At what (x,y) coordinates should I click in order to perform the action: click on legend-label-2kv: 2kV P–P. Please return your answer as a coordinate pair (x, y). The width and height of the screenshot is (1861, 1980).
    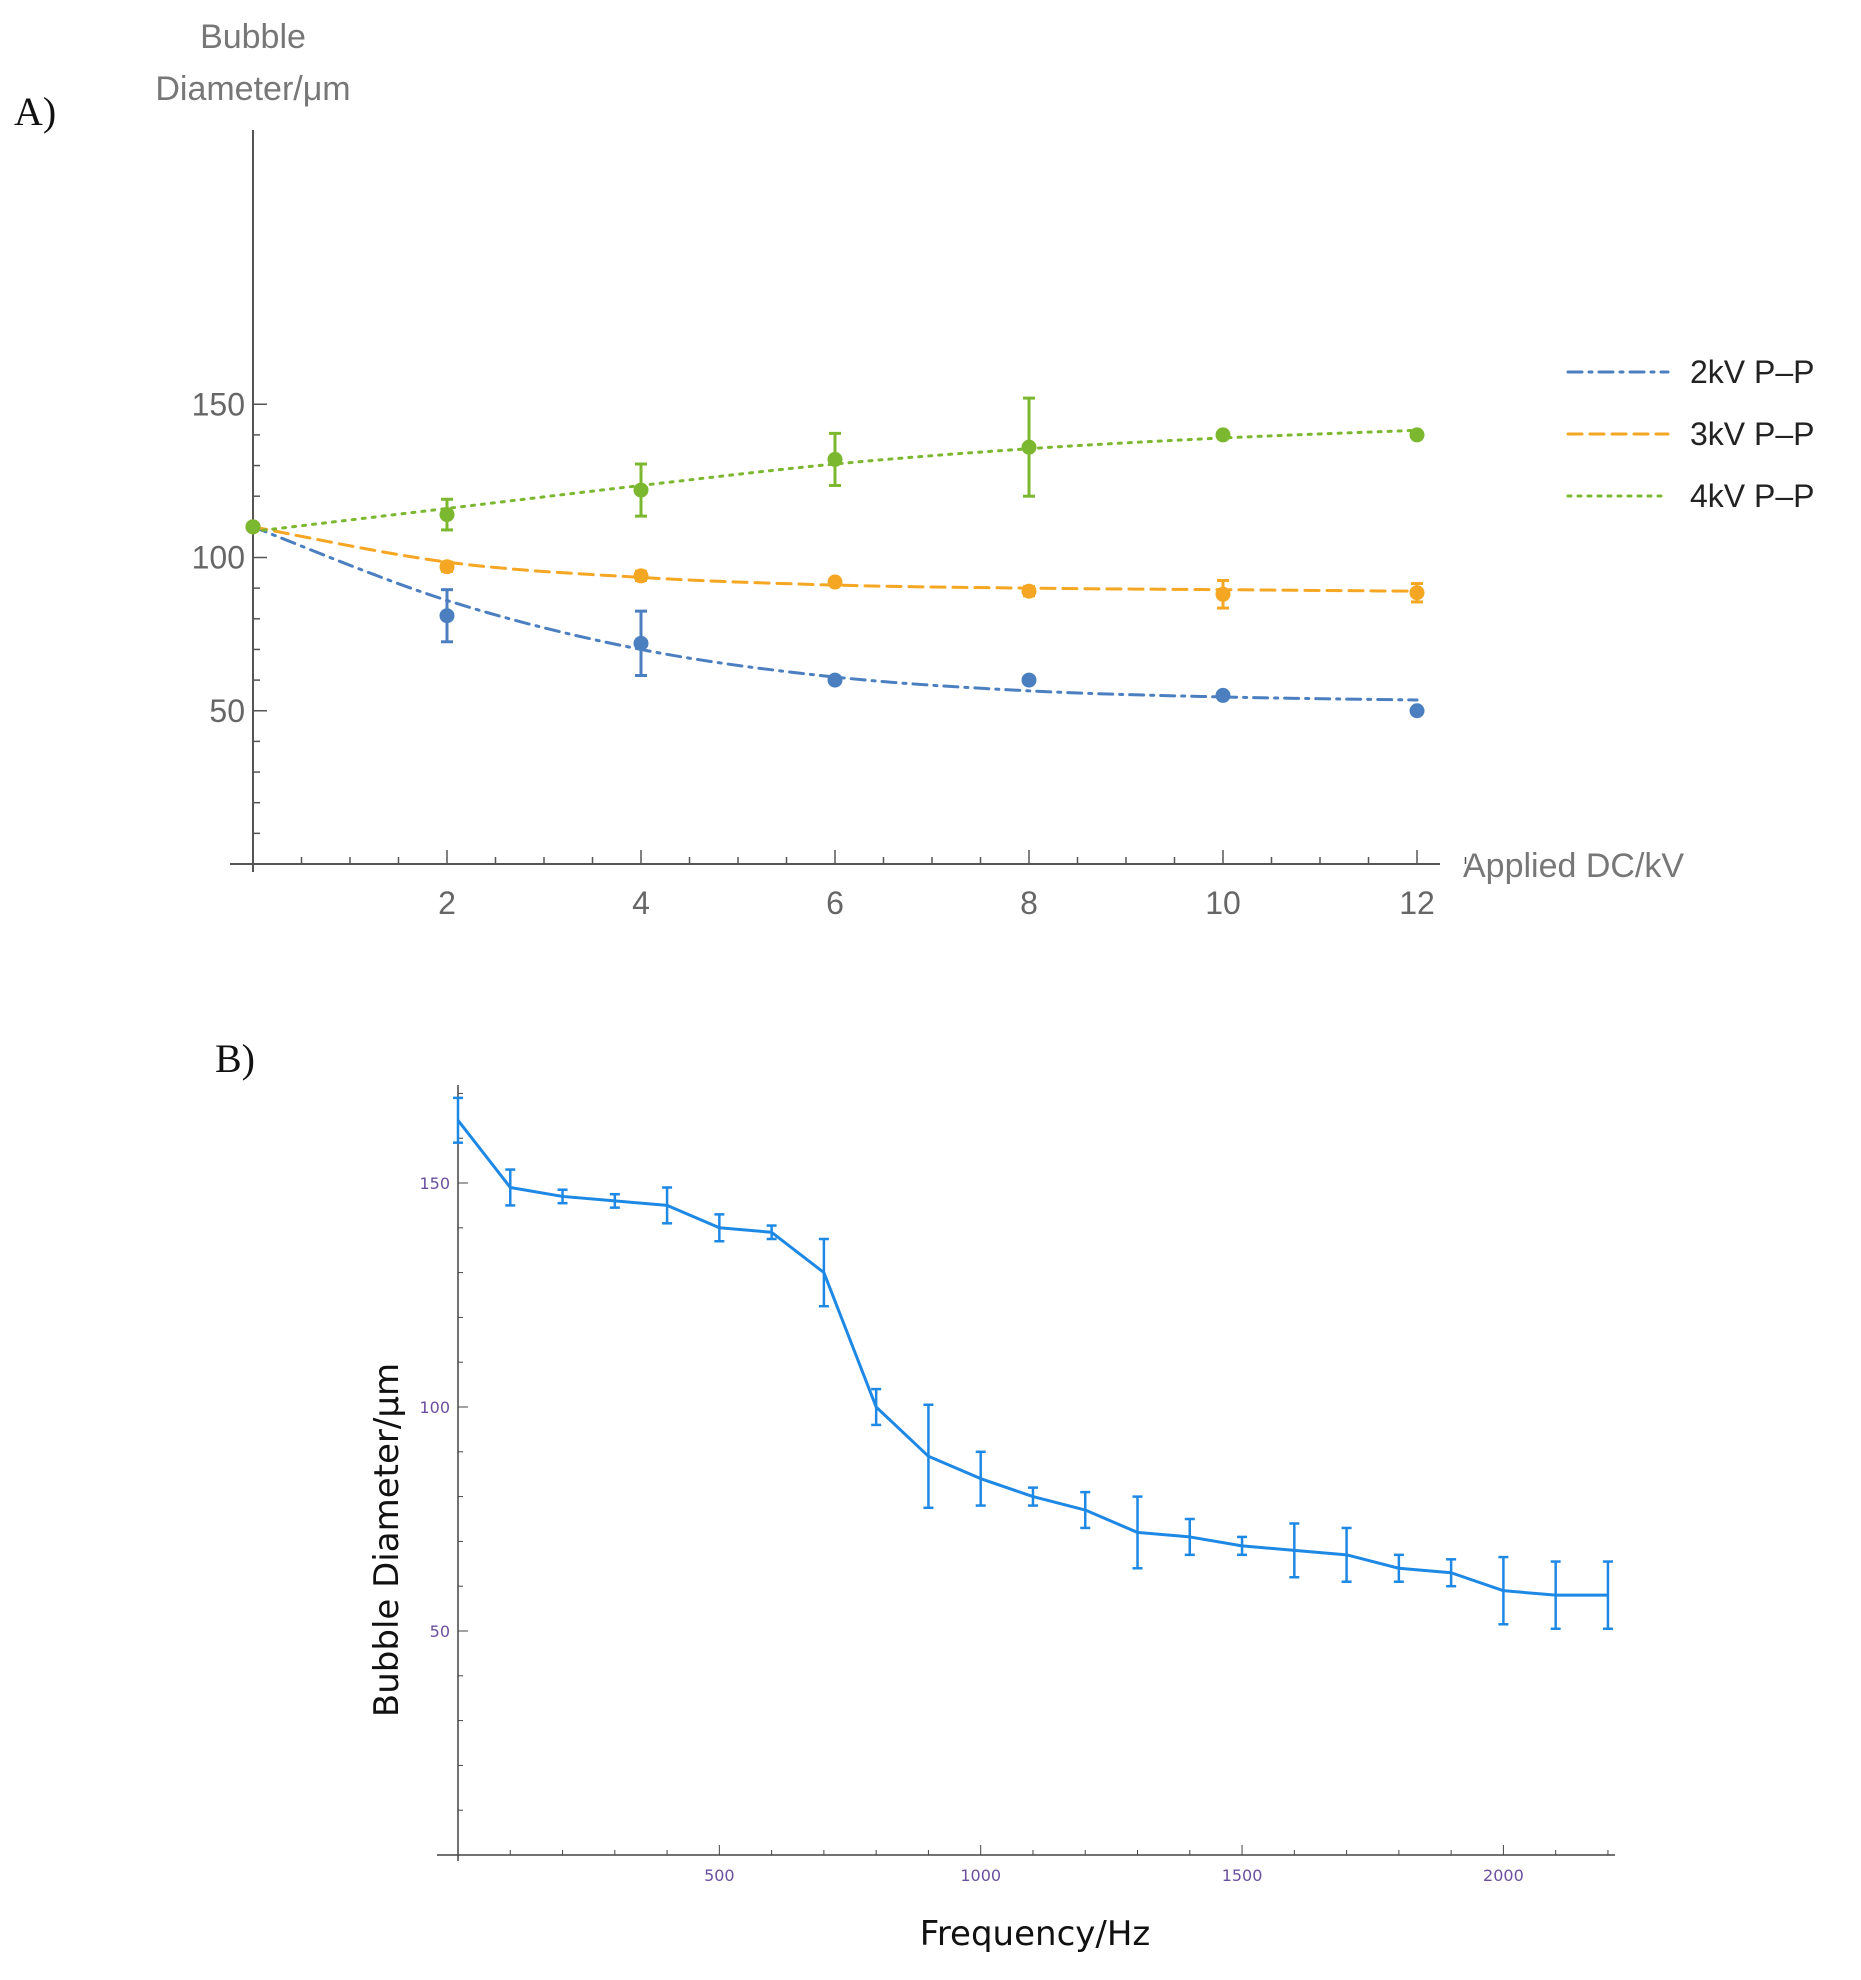
    Looking at the image, I should click on (1752, 372).